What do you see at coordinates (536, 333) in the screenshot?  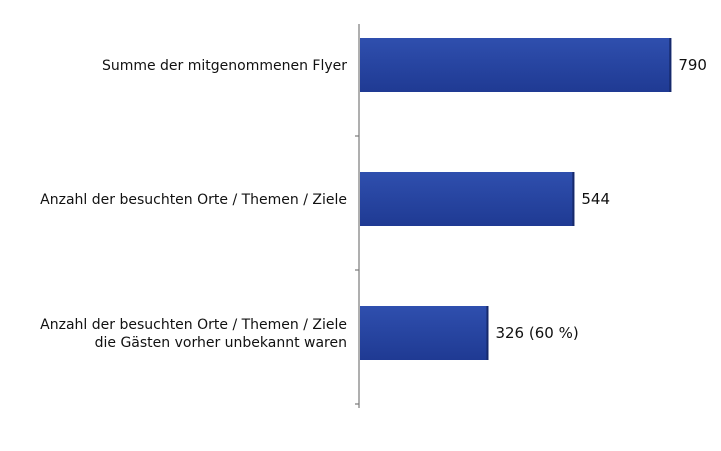 I see `value-label: 326 (60 %)` at bounding box center [536, 333].